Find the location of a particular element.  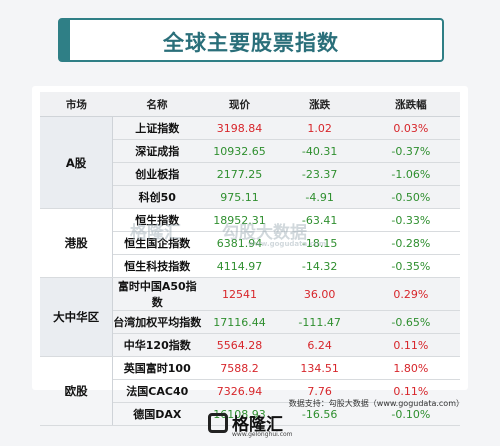

page-title: 全球主要股票指数 is located at coordinates (251, 43).